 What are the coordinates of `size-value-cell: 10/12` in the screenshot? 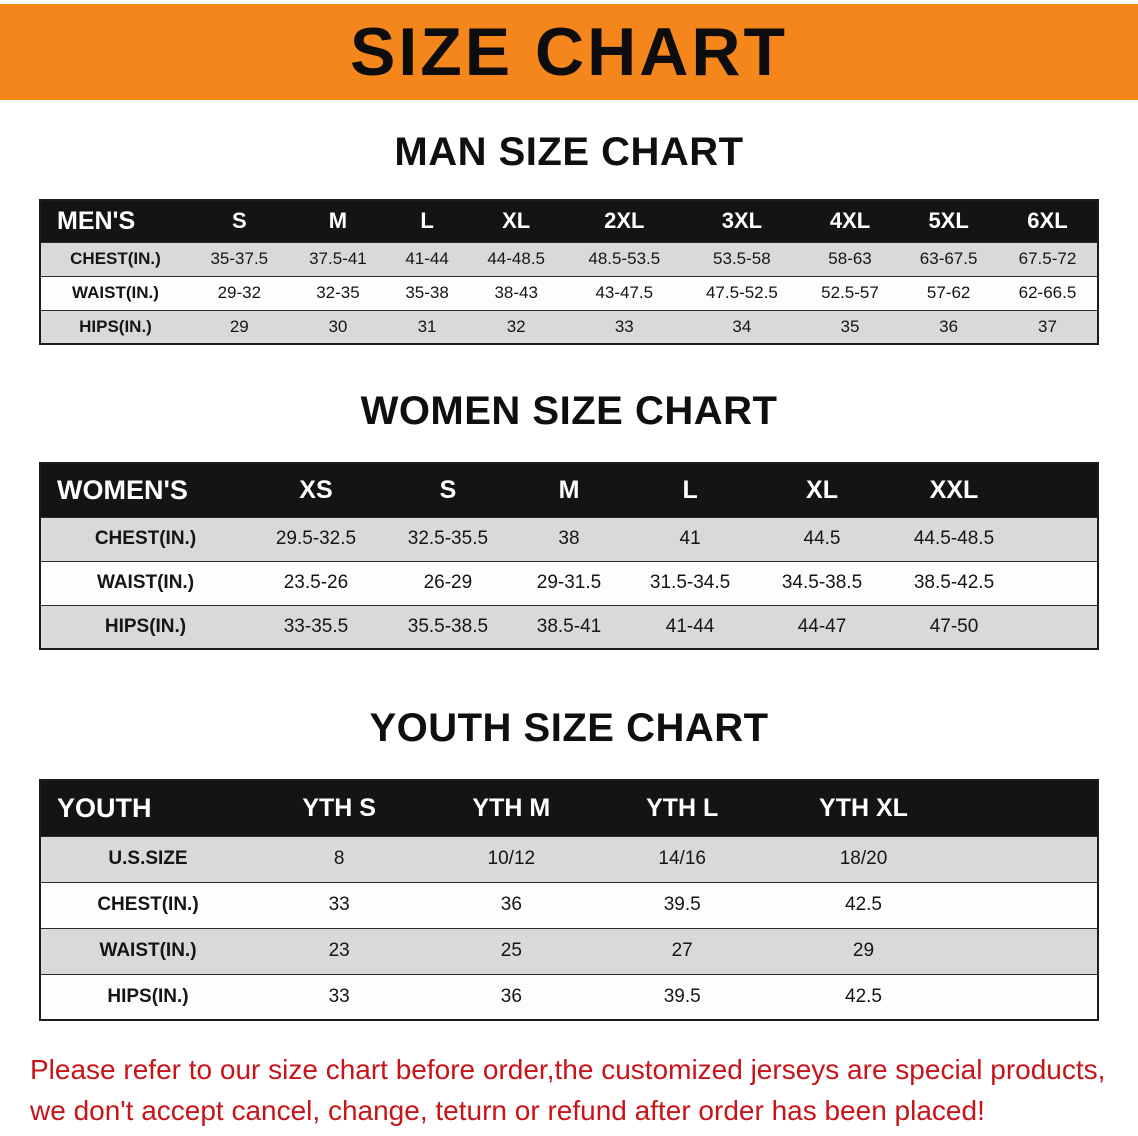 It's located at (511, 858).